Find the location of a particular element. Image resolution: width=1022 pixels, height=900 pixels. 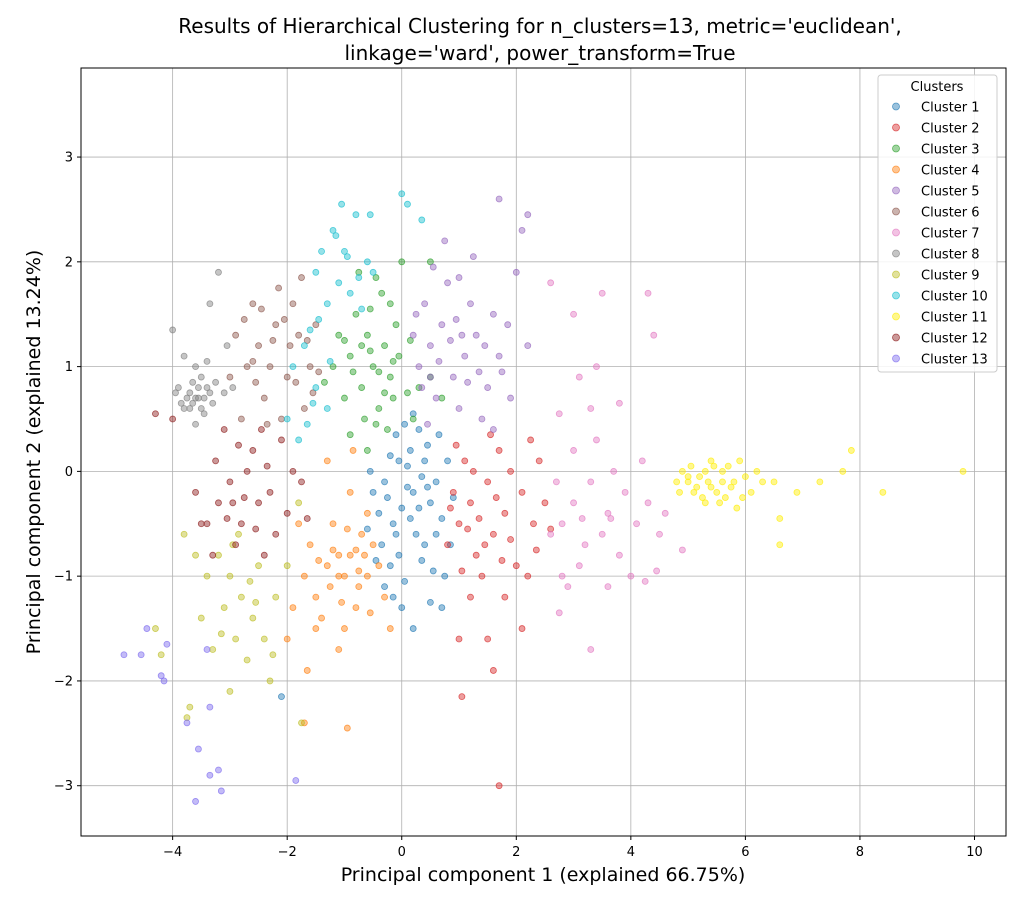

legend-item-cluster-13: Cluster 13 is located at coordinates (940, 360).